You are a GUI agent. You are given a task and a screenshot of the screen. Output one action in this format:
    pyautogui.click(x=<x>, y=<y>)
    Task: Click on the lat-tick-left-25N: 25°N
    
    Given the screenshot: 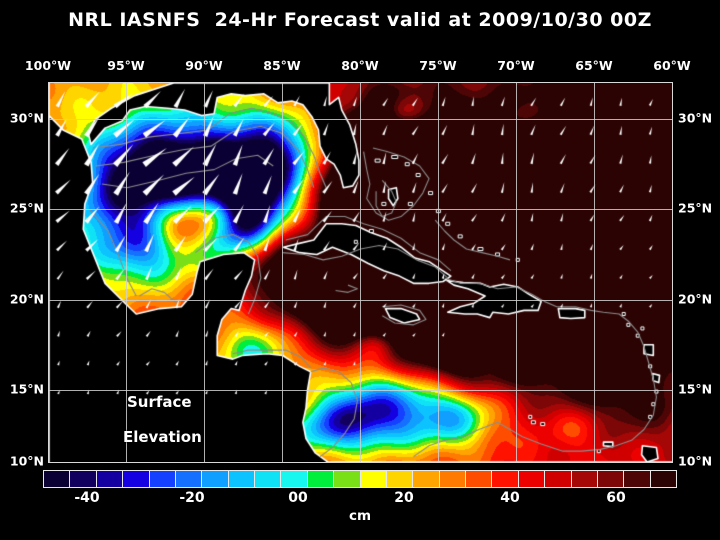 What is the action you would take?
    pyautogui.click(x=26, y=208)
    